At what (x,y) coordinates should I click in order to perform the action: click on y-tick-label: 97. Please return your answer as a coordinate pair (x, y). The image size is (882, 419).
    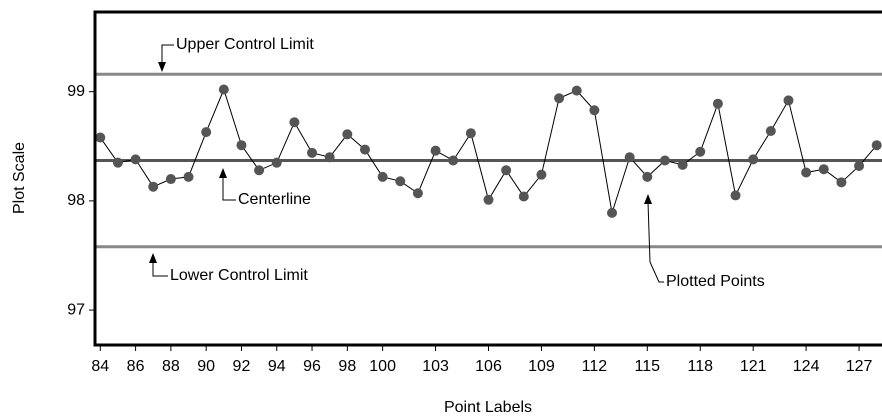
    Looking at the image, I should click on (76, 309).